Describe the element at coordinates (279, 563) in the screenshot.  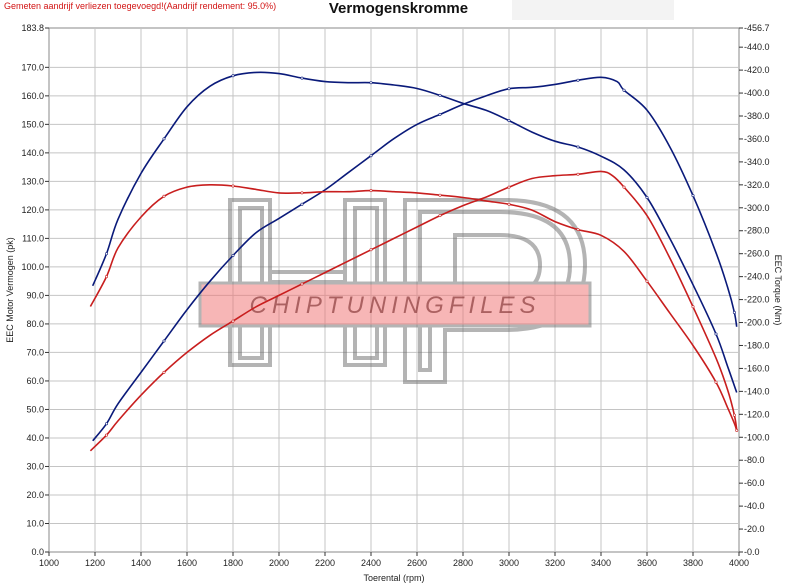
I see `x-tick-label-5: 2000` at that location.